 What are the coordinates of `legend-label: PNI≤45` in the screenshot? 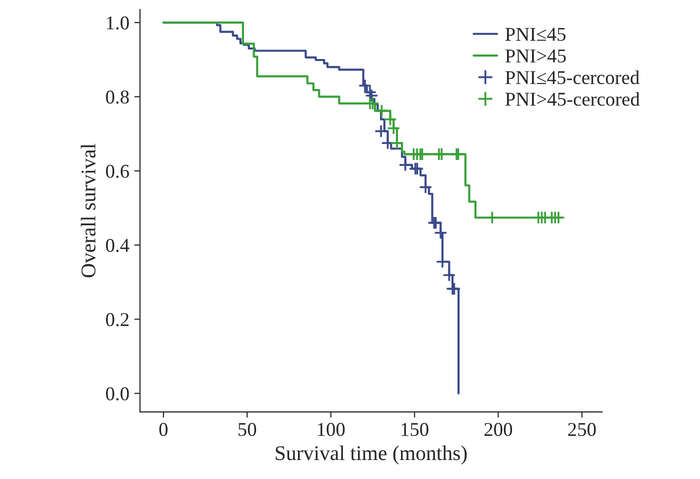 It's located at (535, 34).